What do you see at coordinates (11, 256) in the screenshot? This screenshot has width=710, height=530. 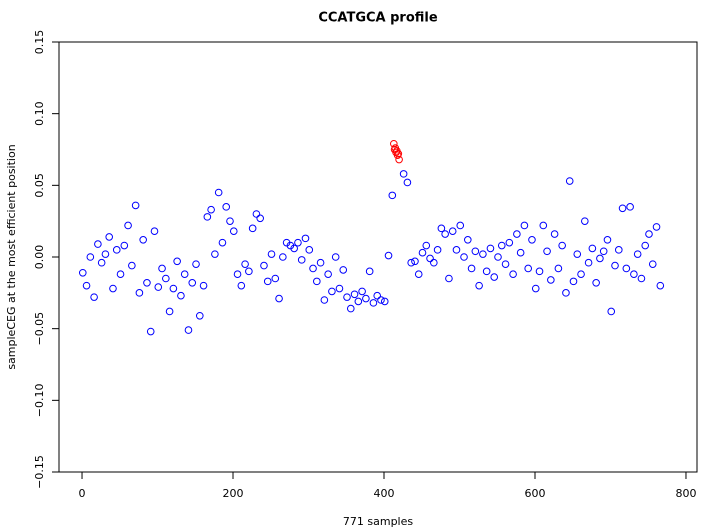 I see `y-axis-label: sampleCEG at the most efficient position` at bounding box center [11, 256].